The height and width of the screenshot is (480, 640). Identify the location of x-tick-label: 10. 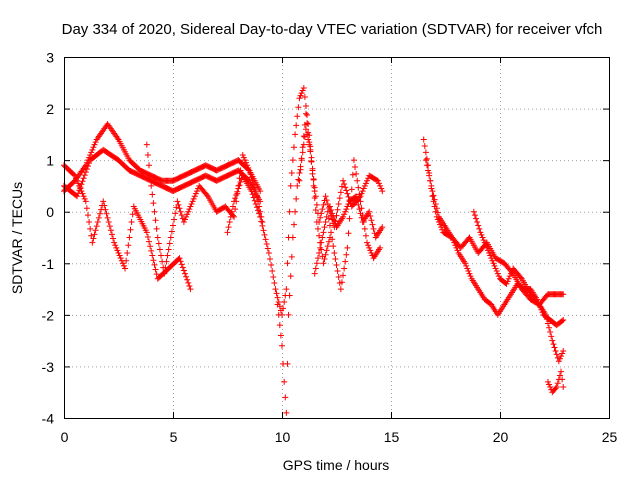
(283, 437).